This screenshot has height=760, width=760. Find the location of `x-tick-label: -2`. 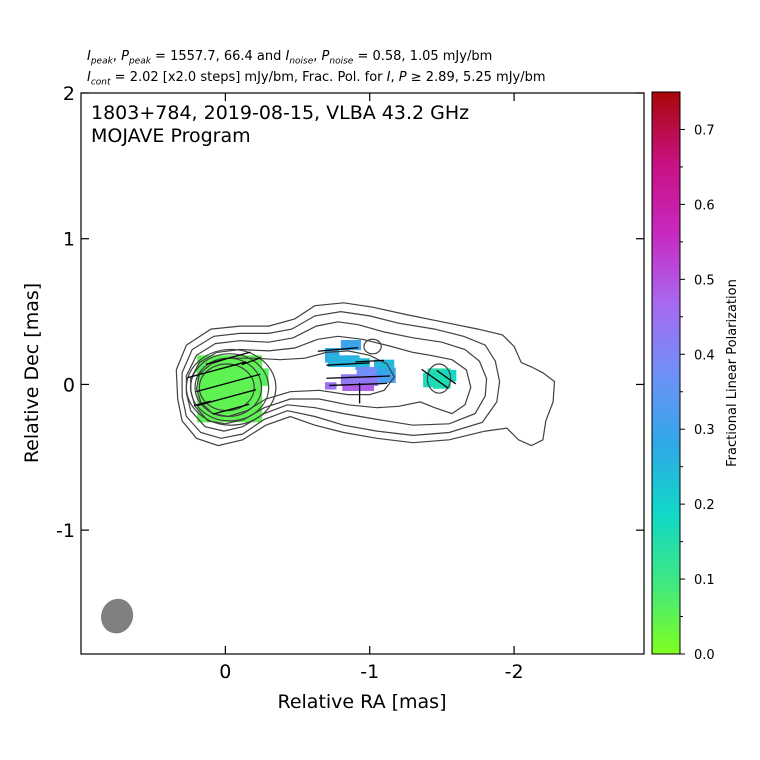

x-tick-label: -2 is located at coordinates (514, 672).